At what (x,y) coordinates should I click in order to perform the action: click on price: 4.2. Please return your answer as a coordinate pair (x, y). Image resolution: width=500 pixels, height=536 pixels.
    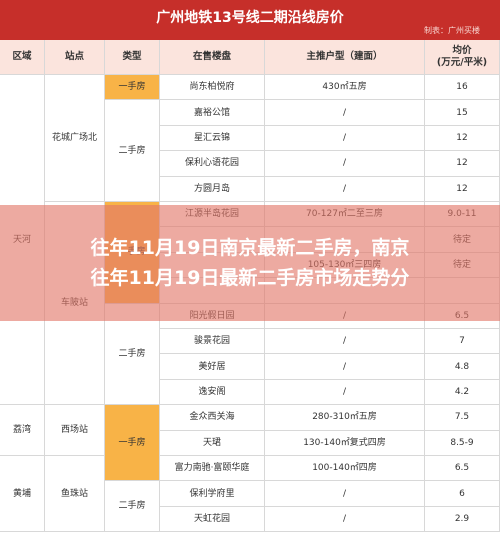
    Looking at the image, I should click on (462, 392).